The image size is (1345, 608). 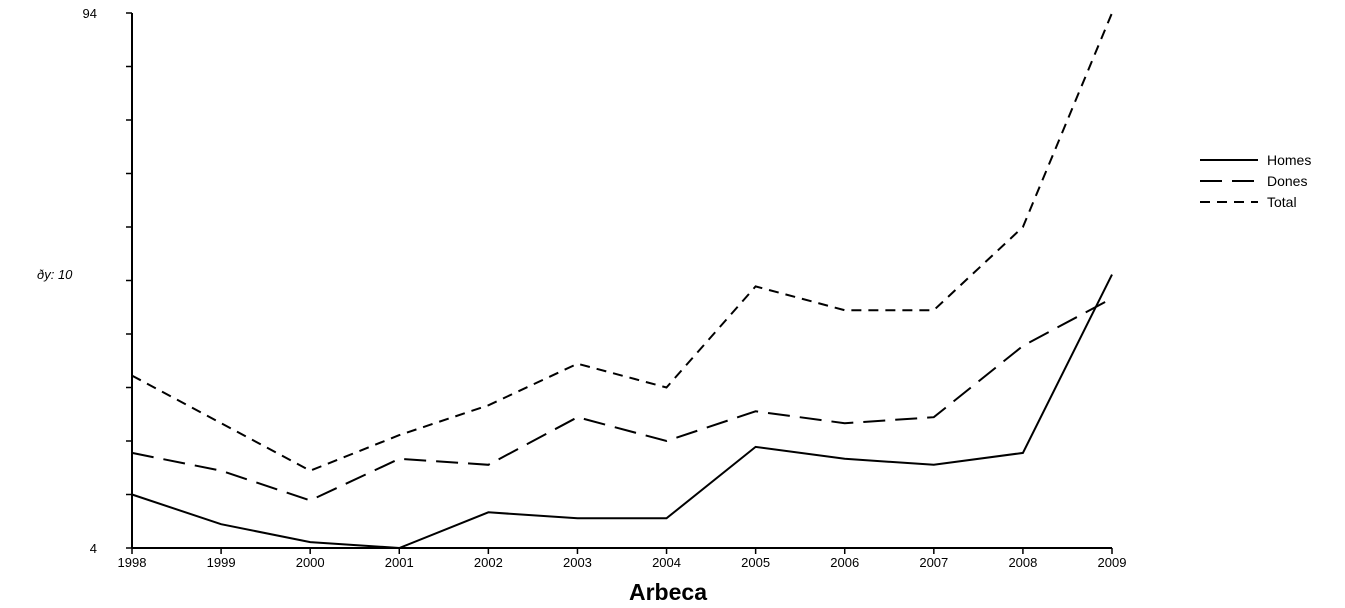 What do you see at coordinates (107, 281) in the screenshot?
I see `y-ticks: 4 94` at bounding box center [107, 281].